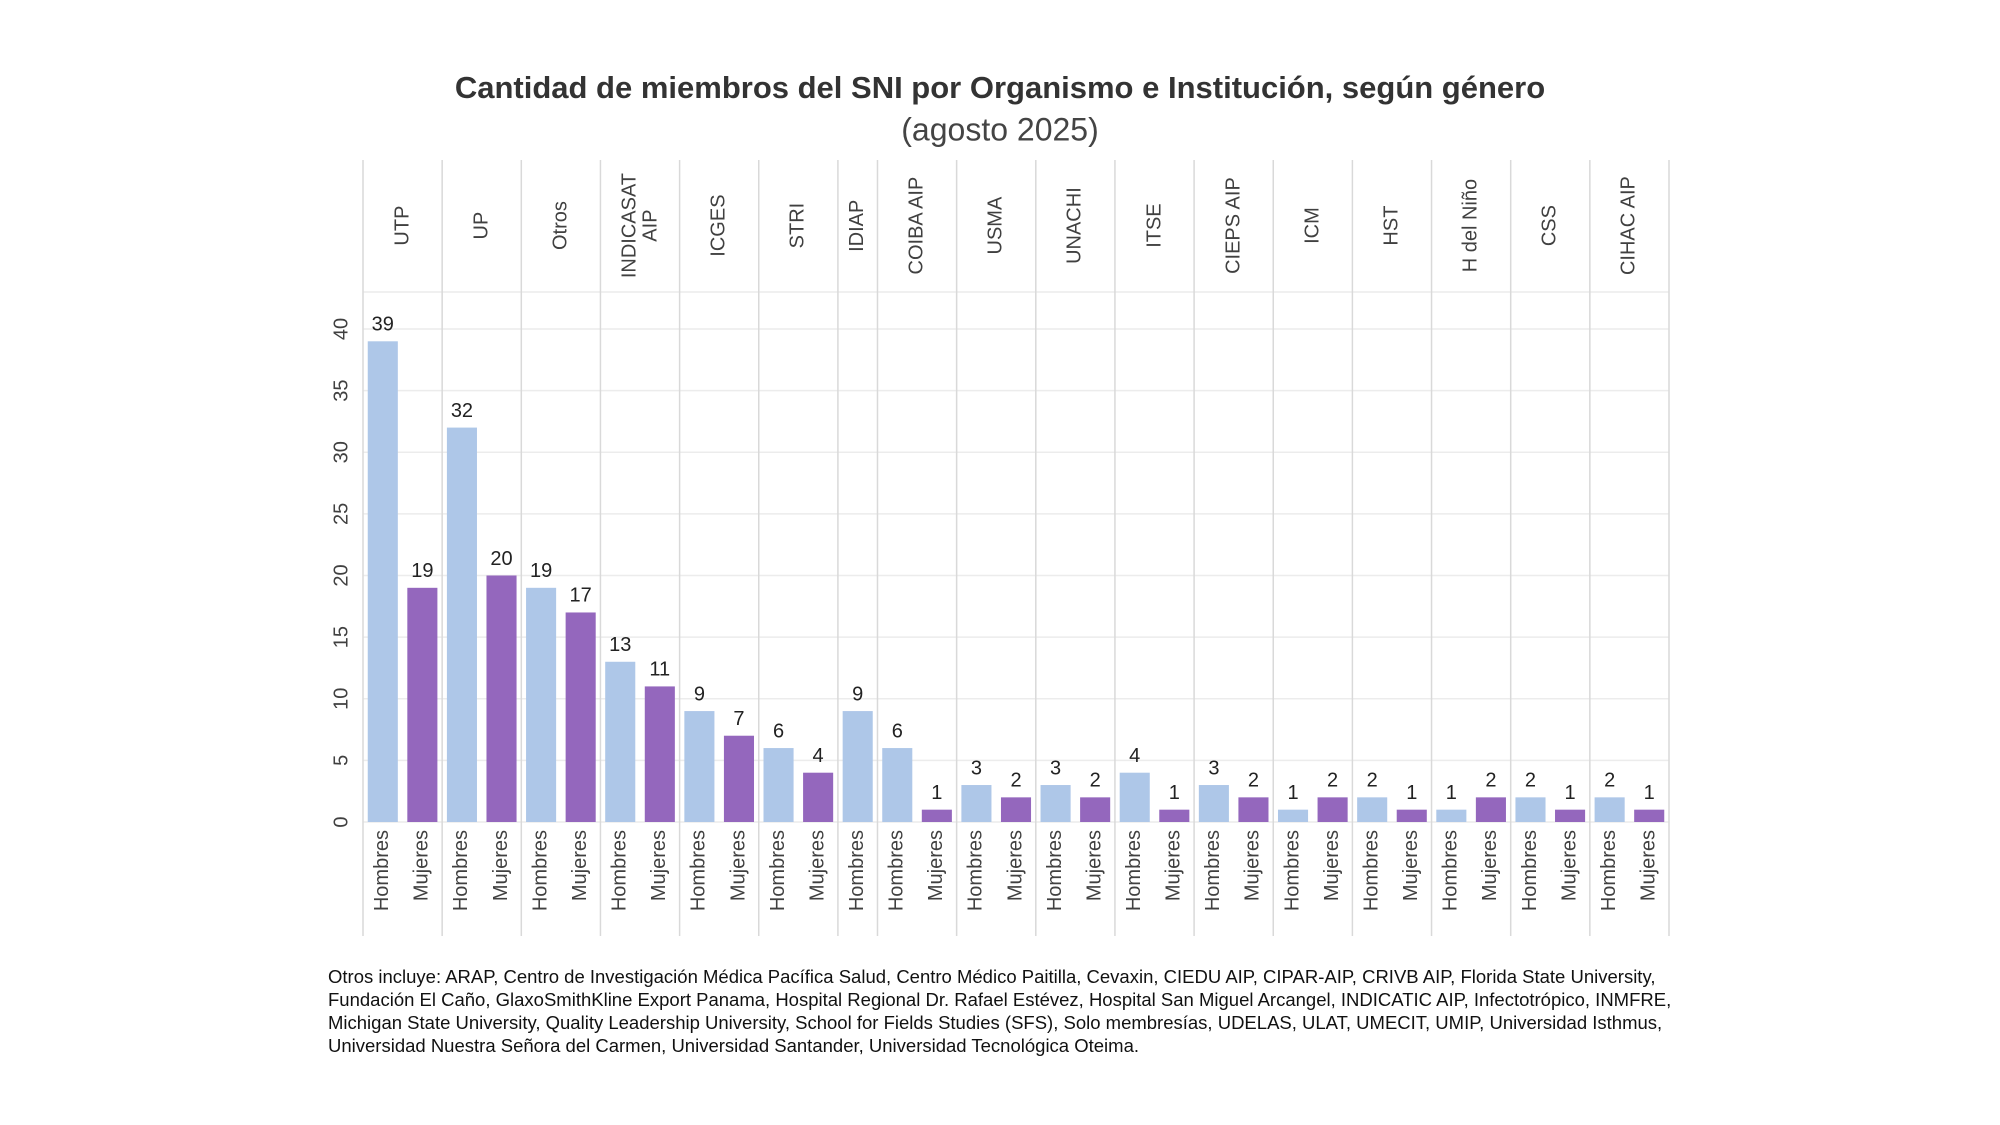 The width and height of the screenshot is (2000, 1125). What do you see at coordinates (718, 226) in the screenshot?
I see `group-label: ICGES` at bounding box center [718, 226].